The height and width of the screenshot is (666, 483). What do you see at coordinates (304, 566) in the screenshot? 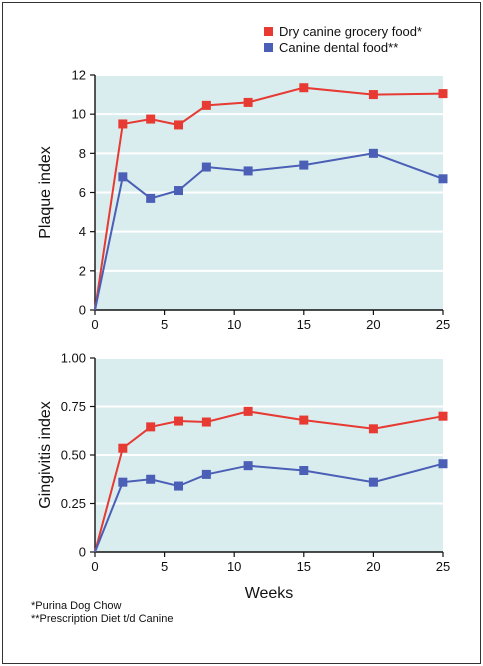
I see `panel2-x-tick-label: 15` at bounding box center [304, 566].